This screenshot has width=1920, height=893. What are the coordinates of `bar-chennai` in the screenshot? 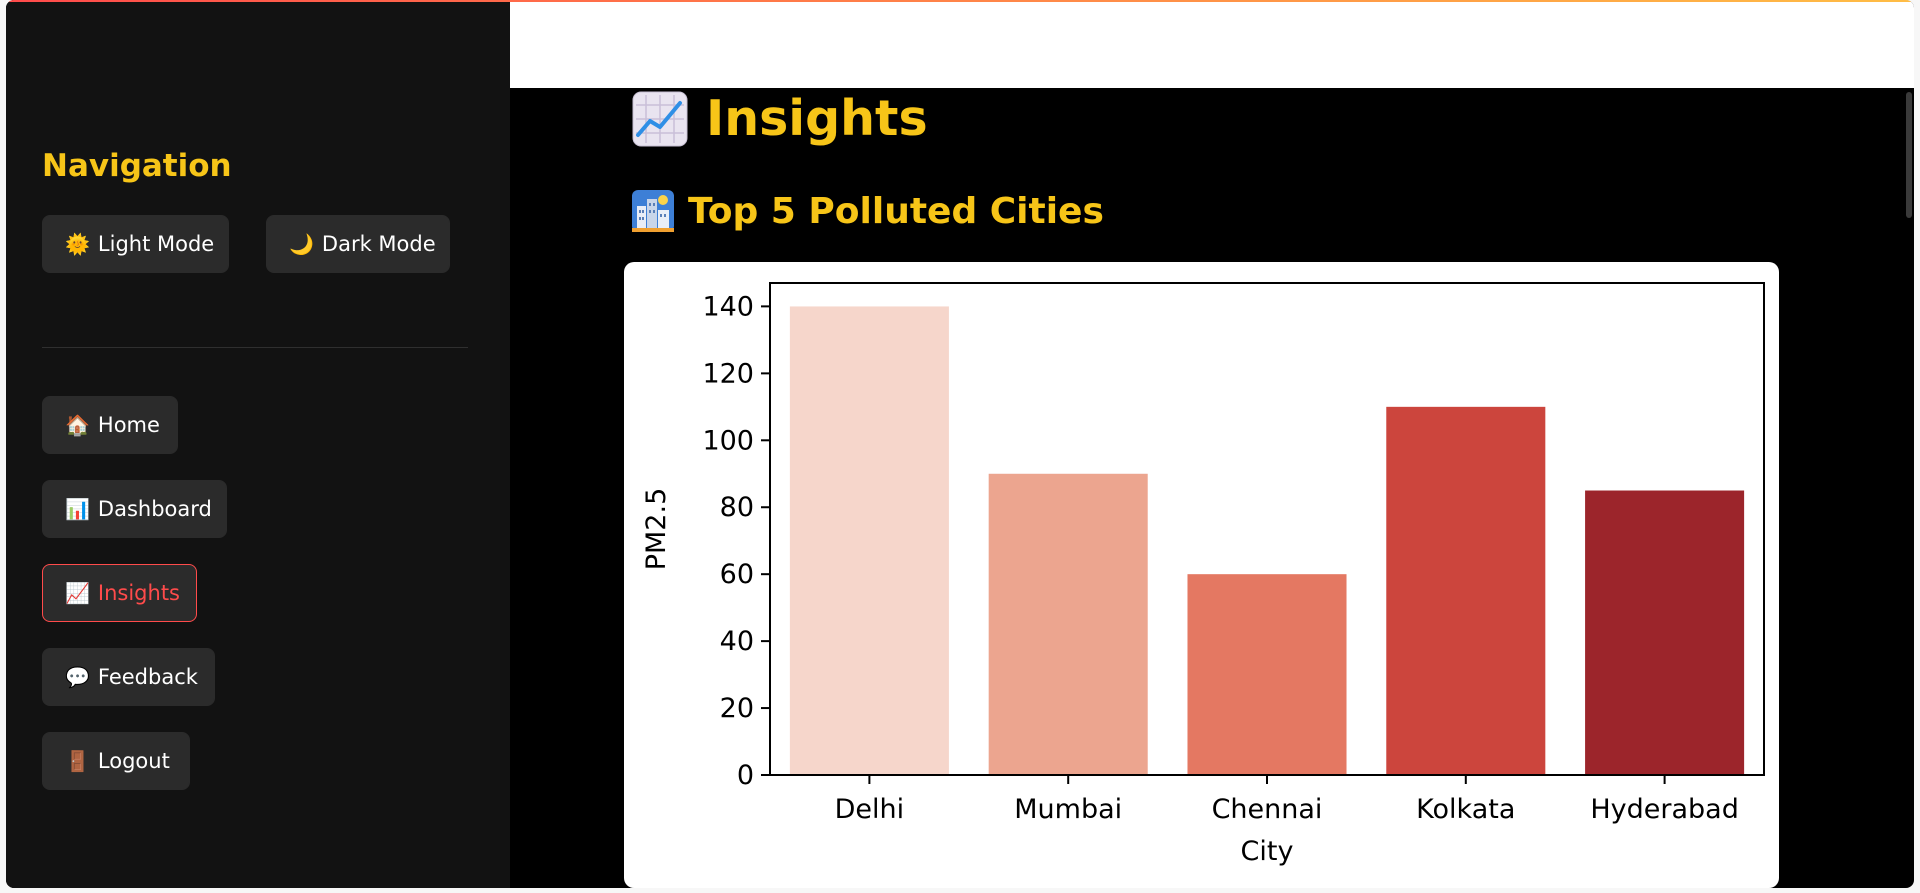 It's located at (1267, 674).